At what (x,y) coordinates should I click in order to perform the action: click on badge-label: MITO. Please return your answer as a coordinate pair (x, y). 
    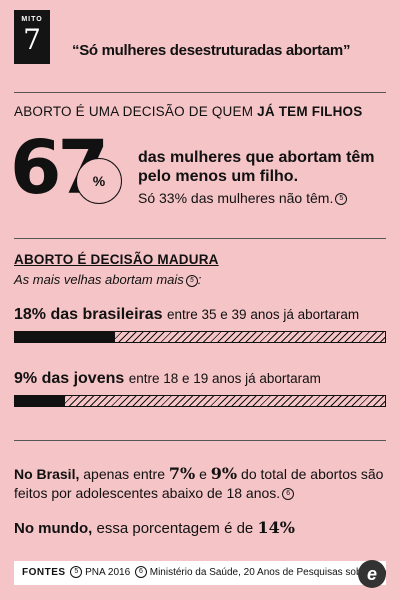
    Looking at the image, I should click on (32, 19).